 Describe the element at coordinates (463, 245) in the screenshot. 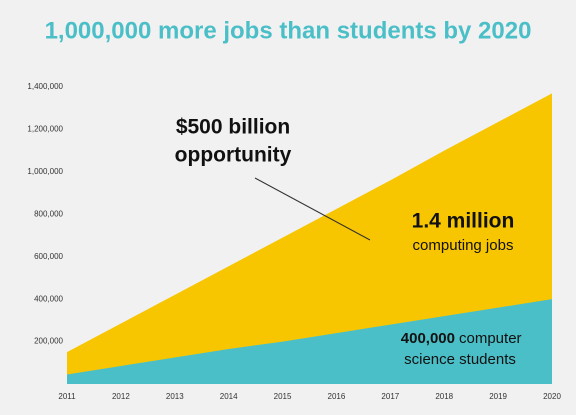

I see `annotation: computing jobs` at that location.